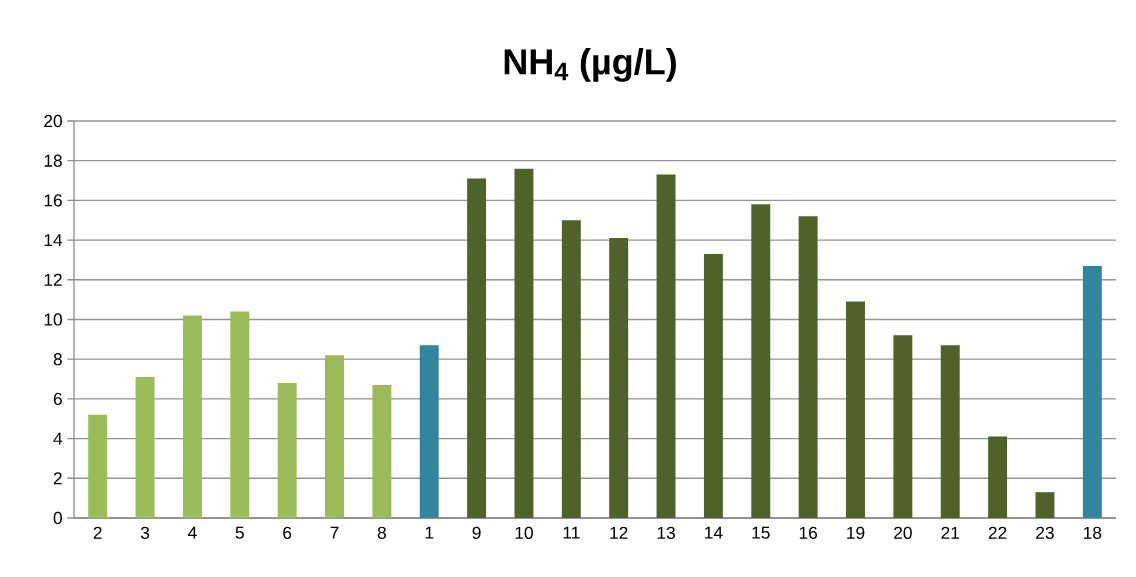 This screenshot has height=577, width=1136. What do you see at coordinates (619, 532) in the screenshot?
I see `x-tick-label: 12` at bounding box center [619, 532].